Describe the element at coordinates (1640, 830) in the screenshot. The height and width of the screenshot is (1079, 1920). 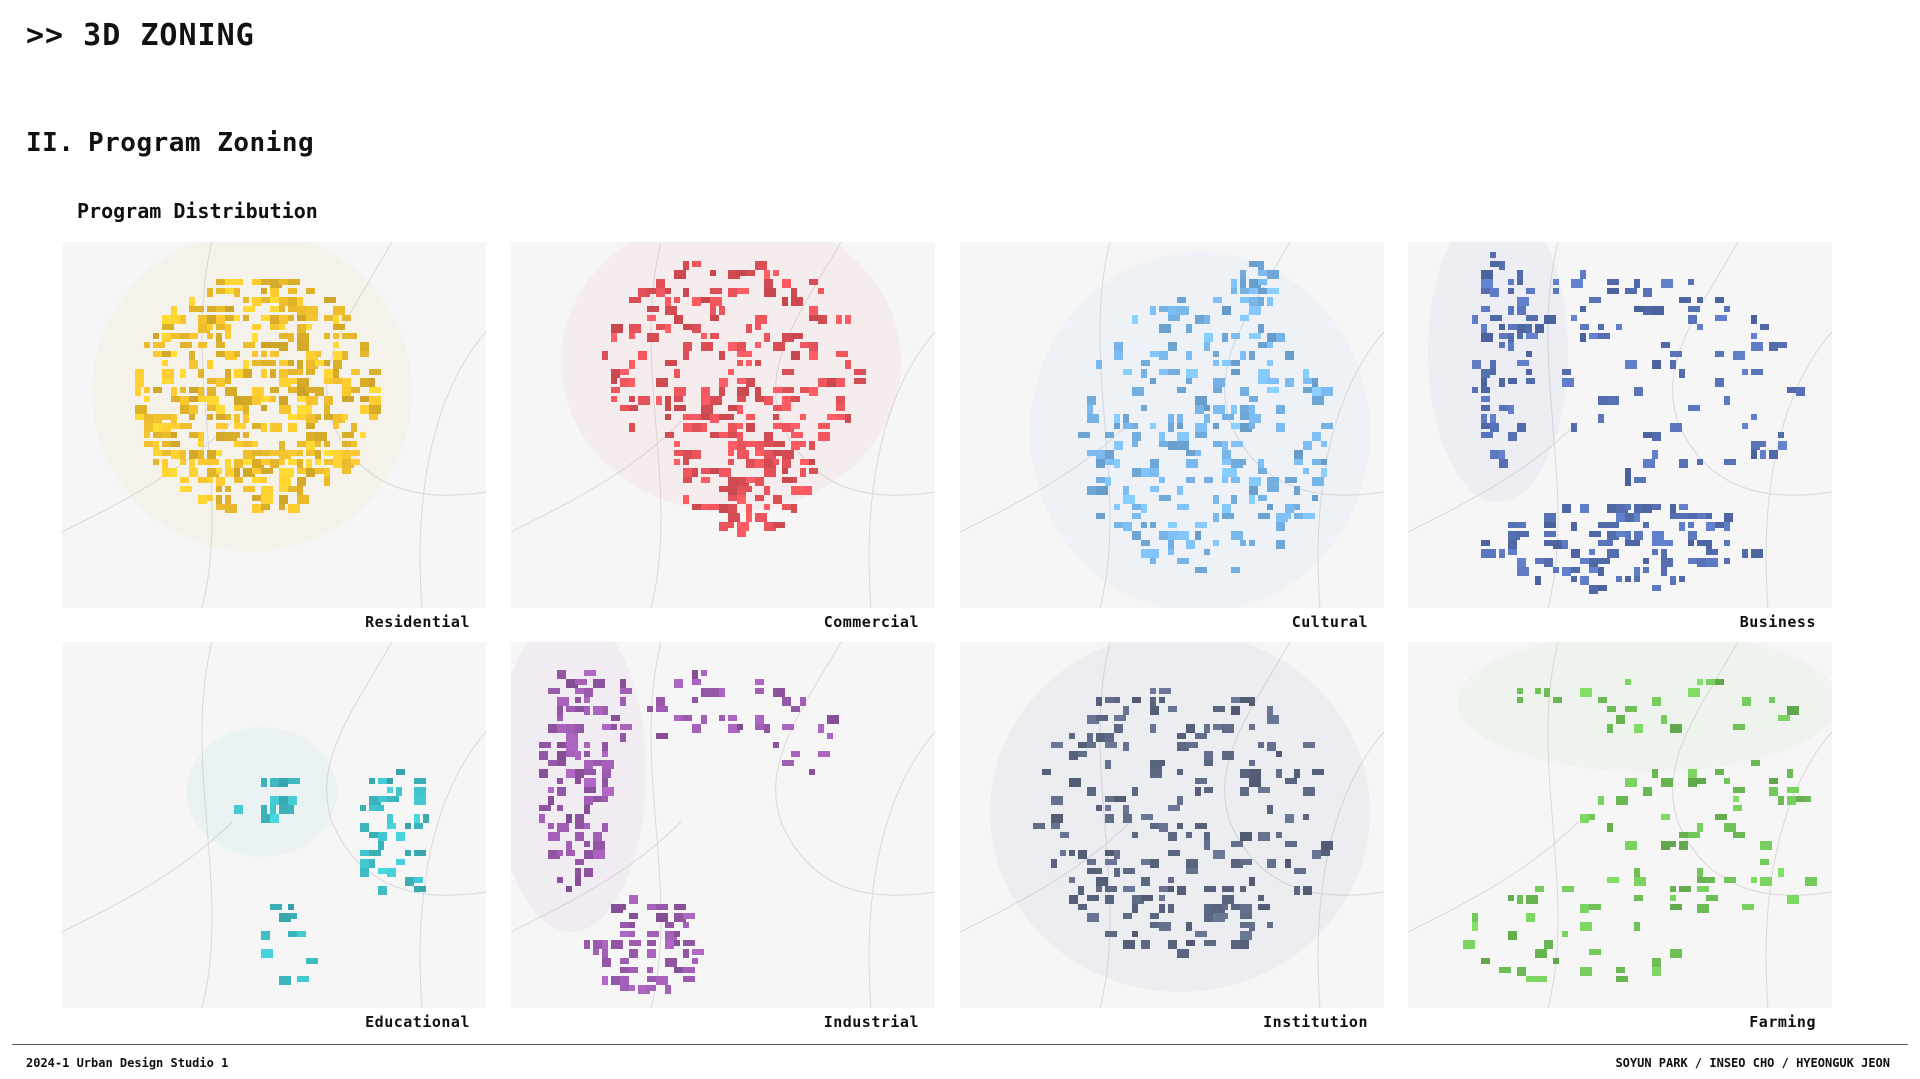
I see `building-blocks` at that location.